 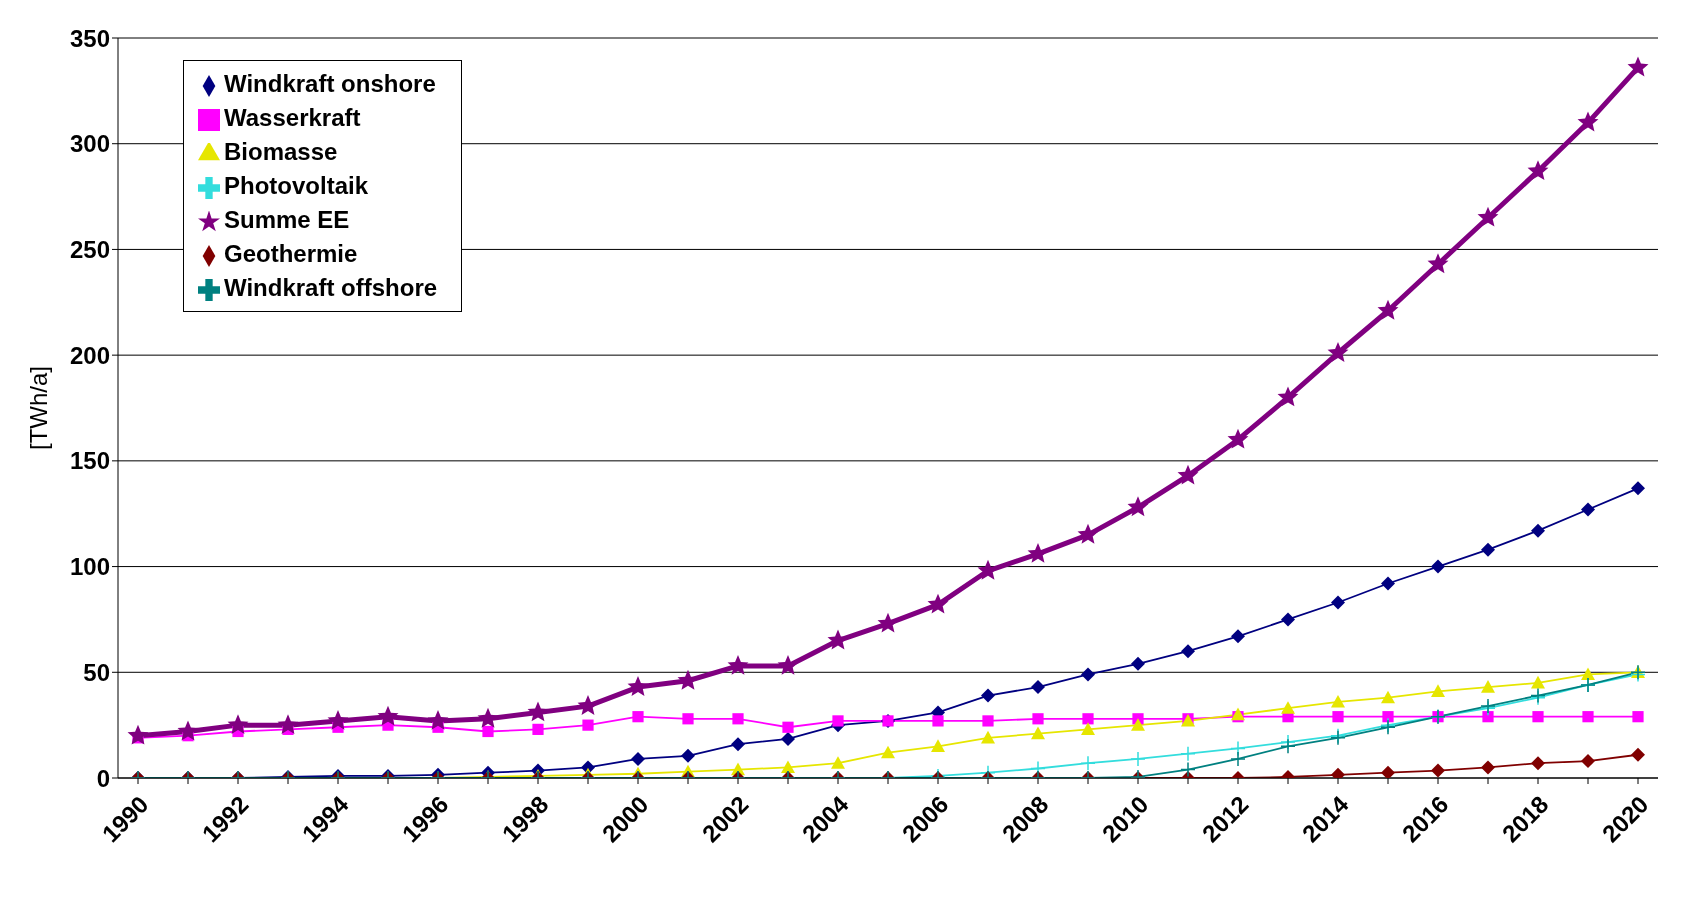 What do you see at coordinates (89, 567) in the screenshot?
I see `y-tick-label: 100` at bounding box center [89, 567].